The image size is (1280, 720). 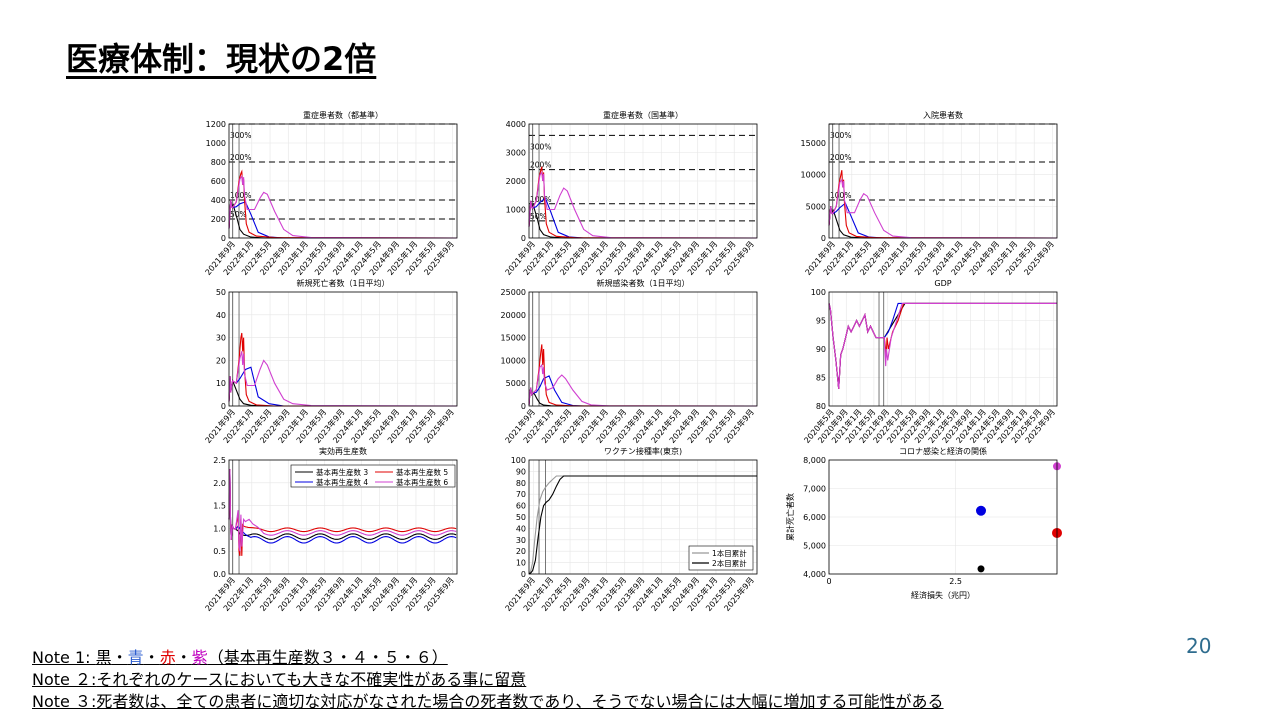 I want to click on y-tick-label: 1000, so click(x=516, y=210).